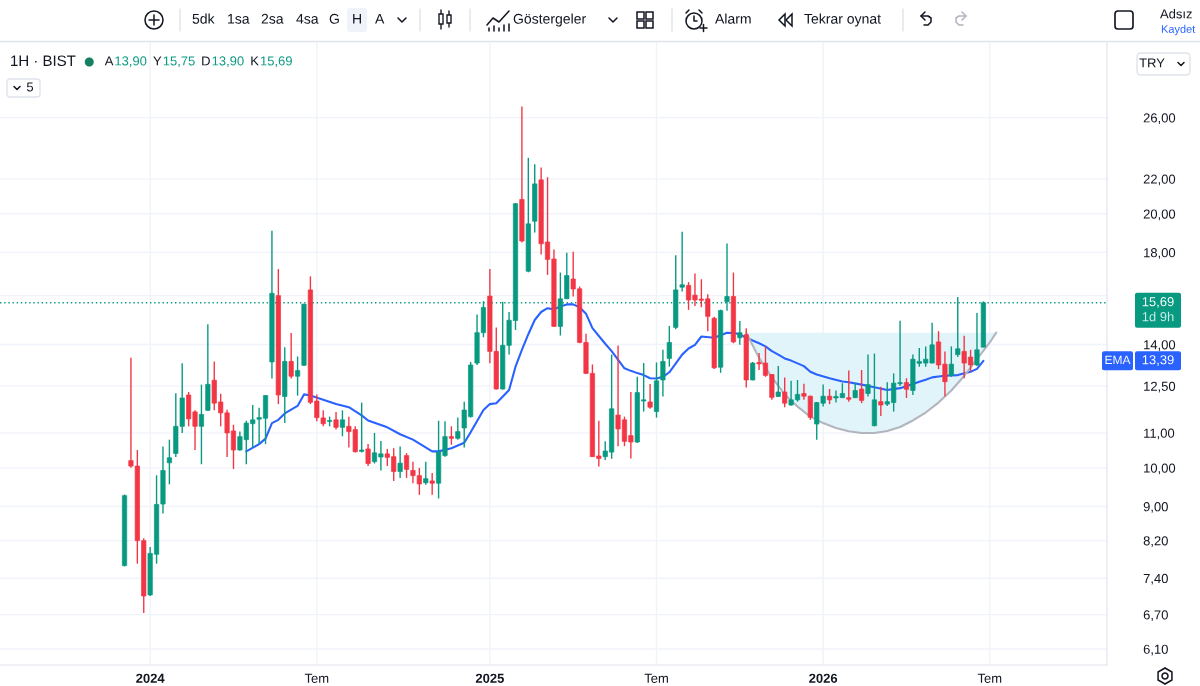 The height and width of the screenshot is (686, 1200). What do you see at coordinates (1158, 360) in the screenshot?
I see `text: 13,39` at bounding box center [1158, 360].